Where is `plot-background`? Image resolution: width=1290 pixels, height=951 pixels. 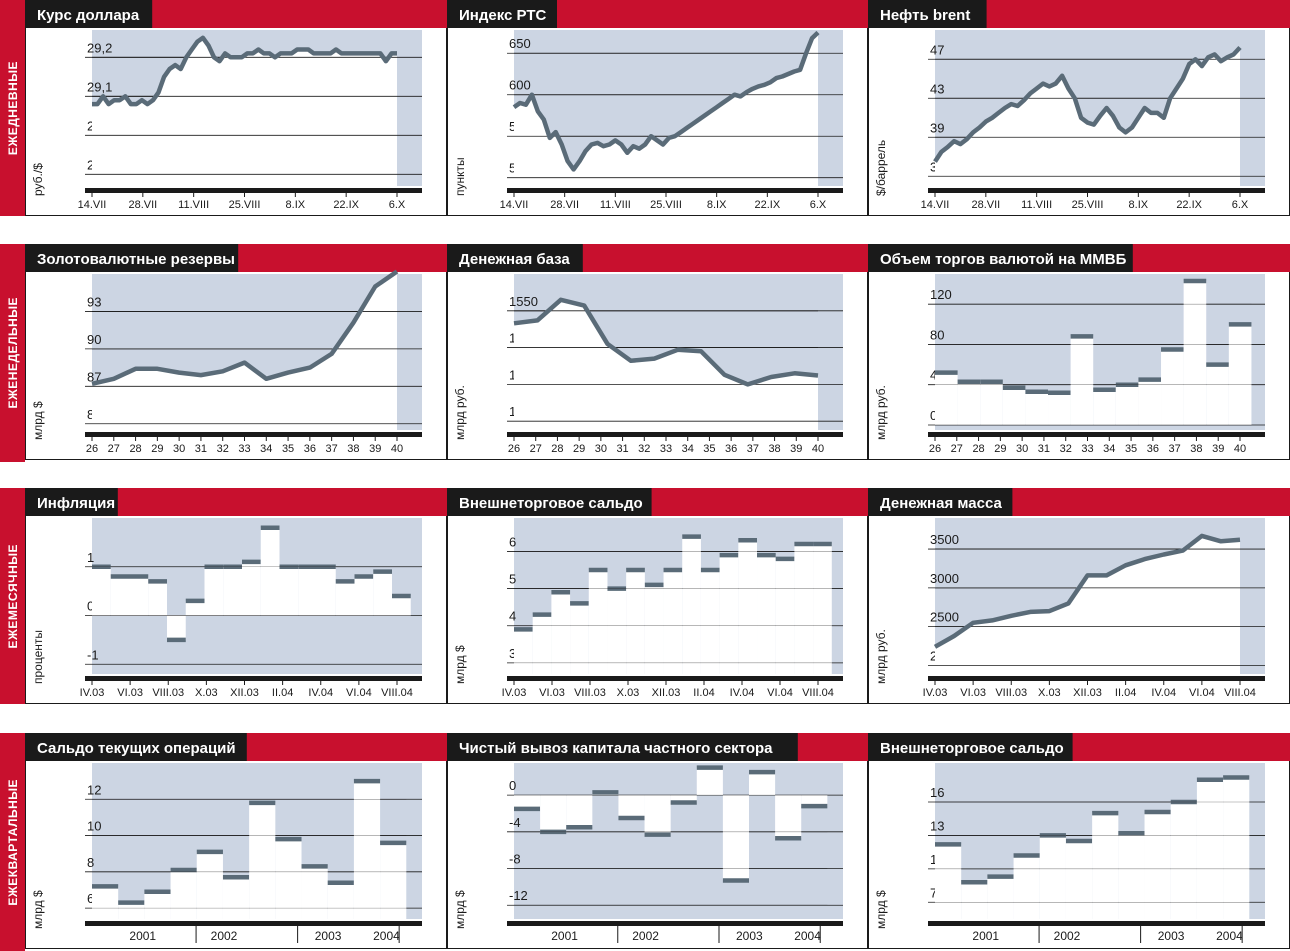 plot-background is located at coordinates (678, 841).